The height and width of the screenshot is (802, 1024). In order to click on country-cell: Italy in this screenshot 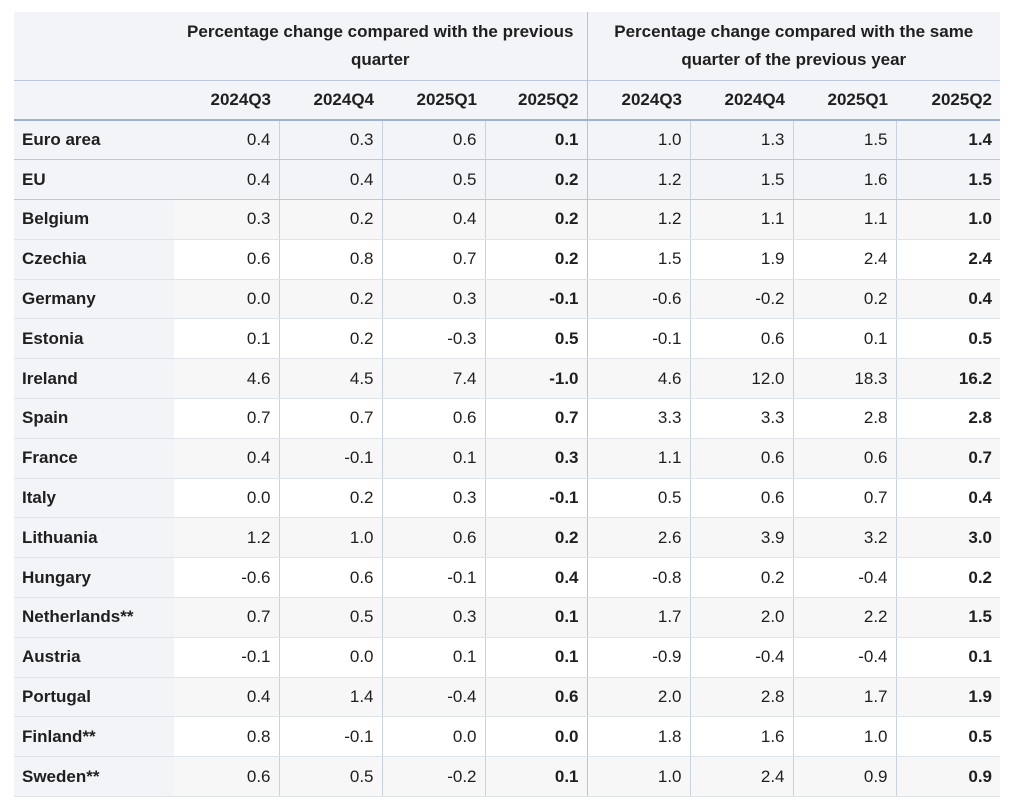, I will do `click(94, 498)`.